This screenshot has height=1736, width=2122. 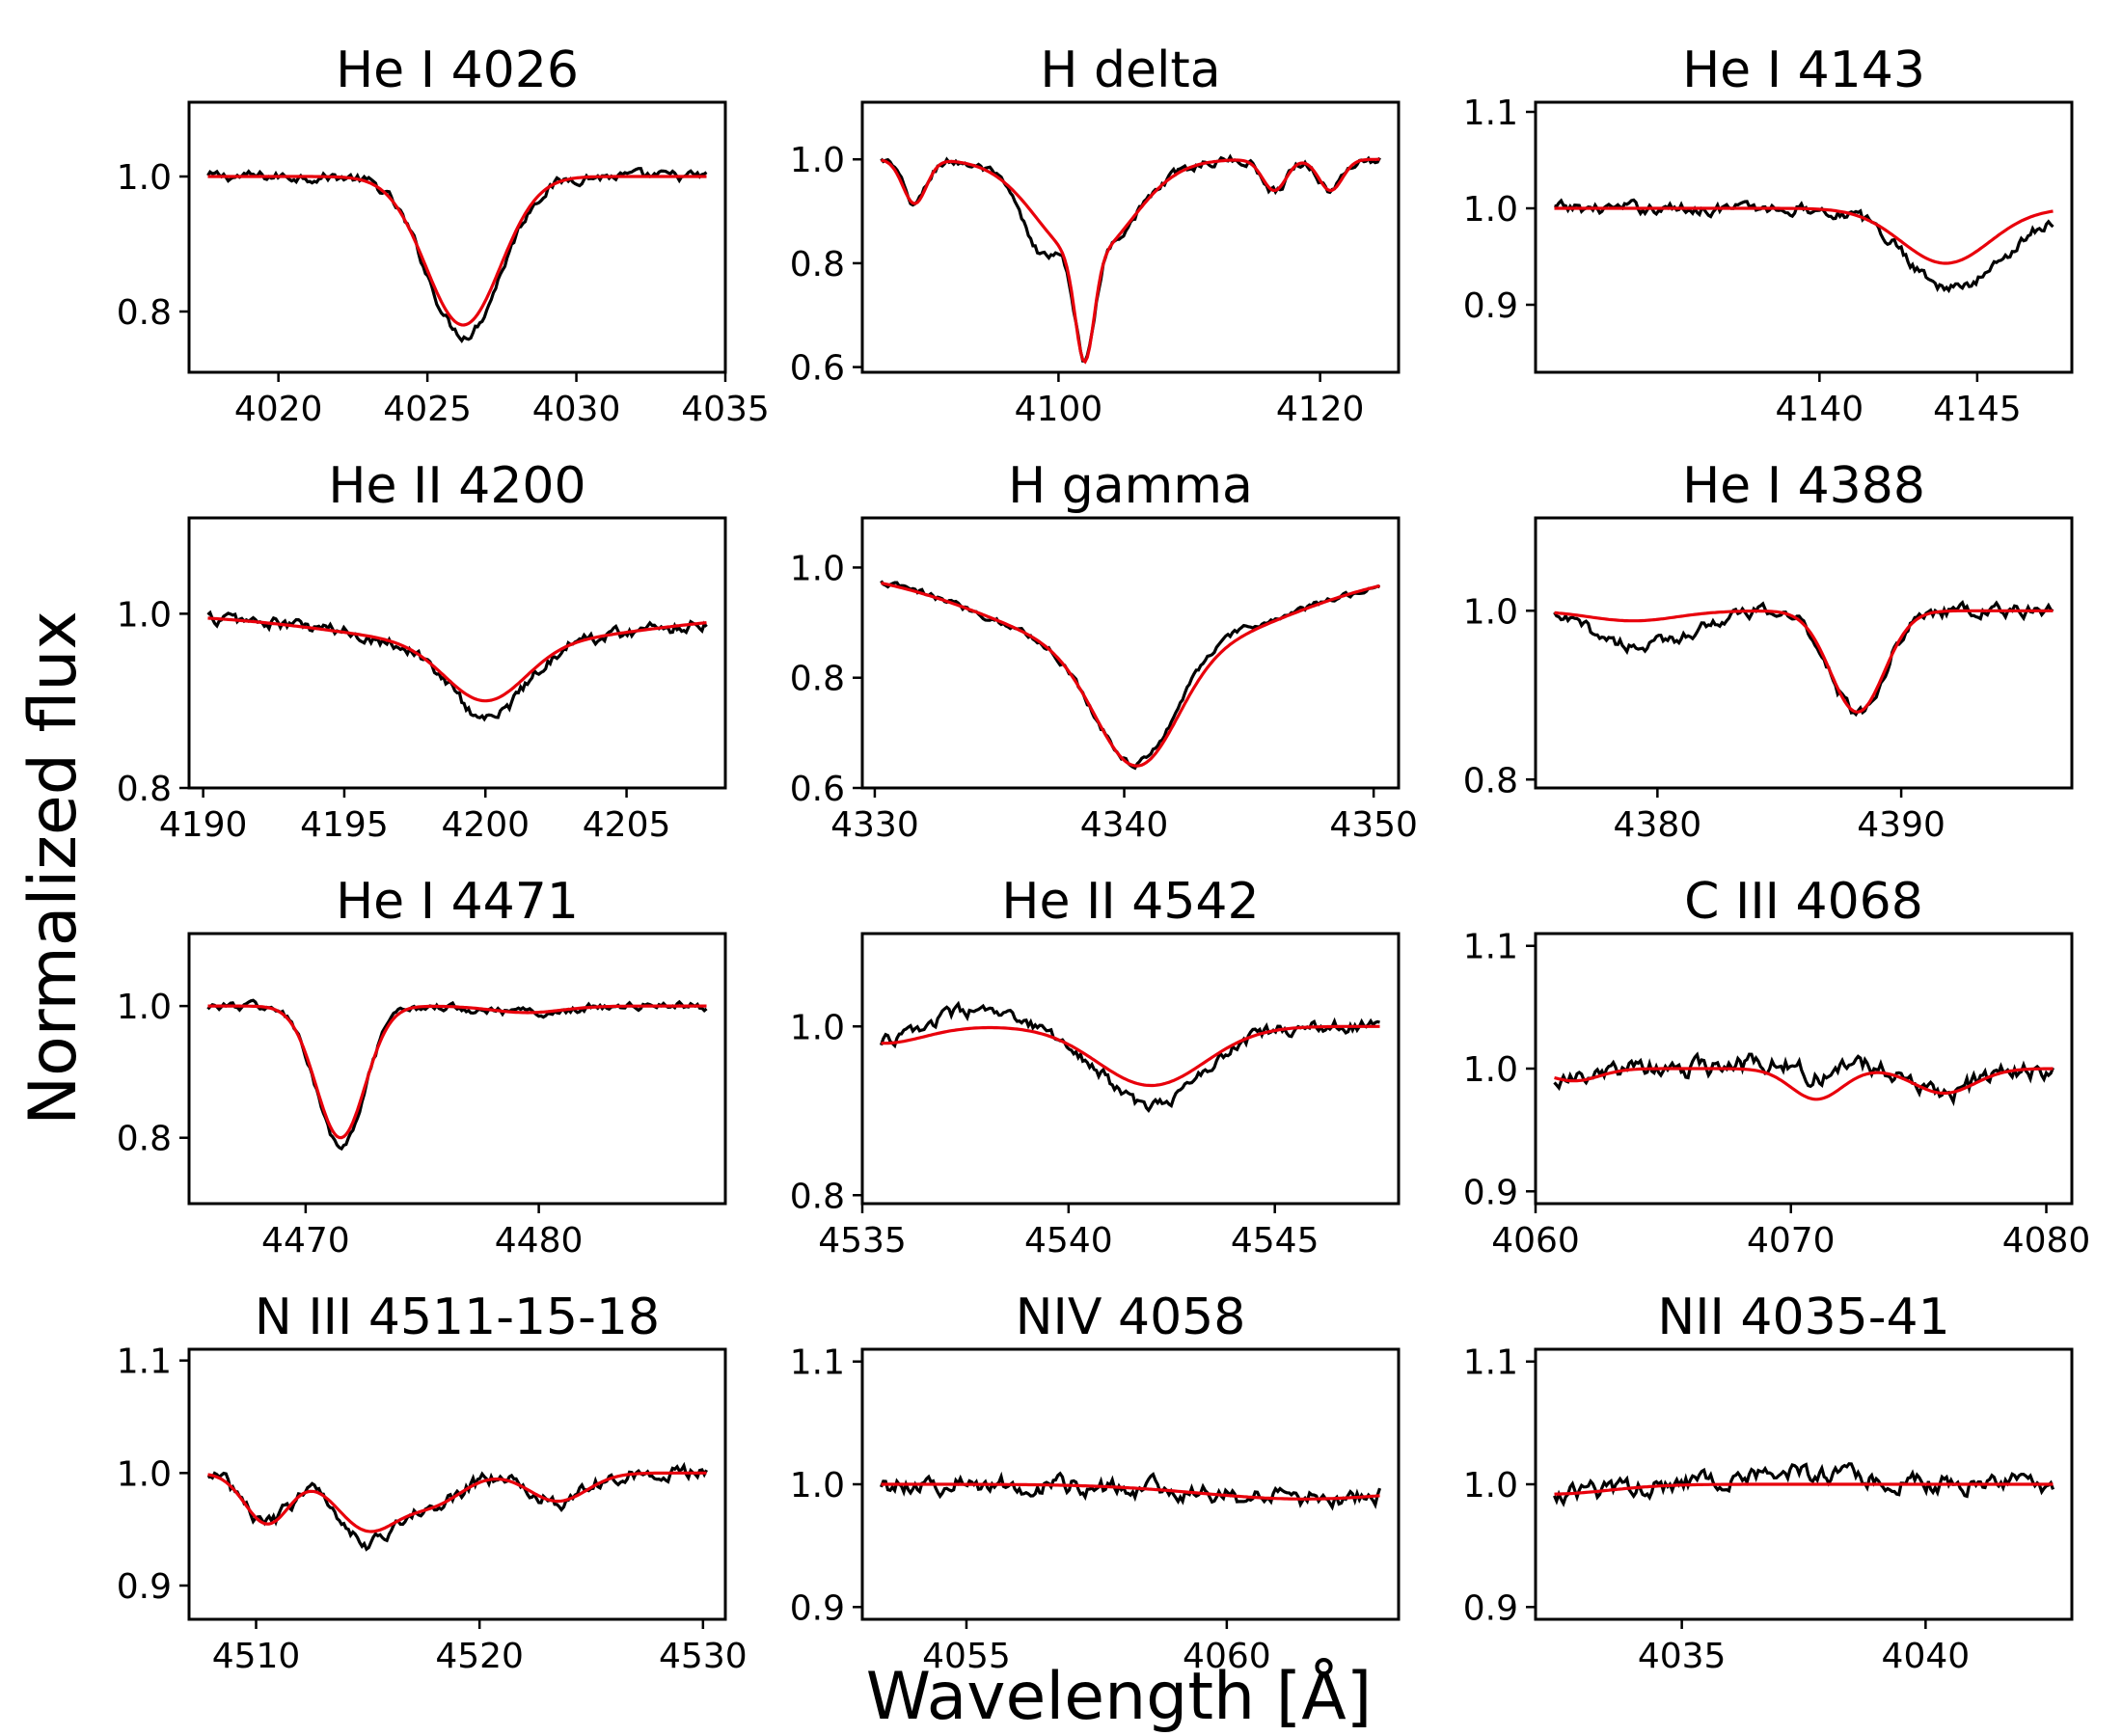 I want to click on panel-1: He I 4026 4020 4025 4030 4035 0.8 1.0, so click(x=444, y=235).